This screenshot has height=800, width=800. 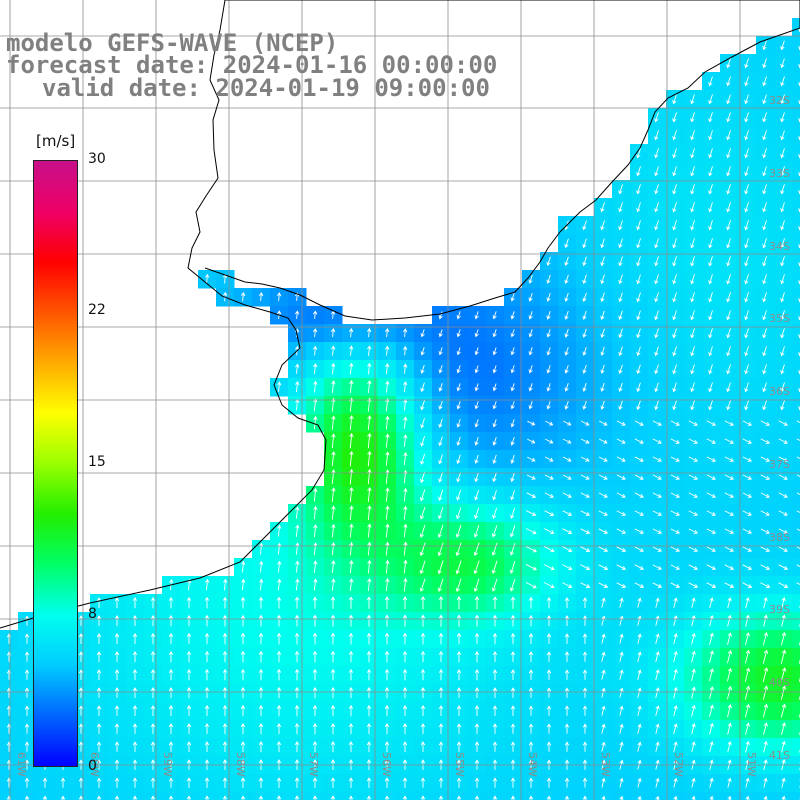 What do you see at coordinates (21, 764) in the screenshot?
I see `longitude-label: 61W` at bounding box center [21, 764].